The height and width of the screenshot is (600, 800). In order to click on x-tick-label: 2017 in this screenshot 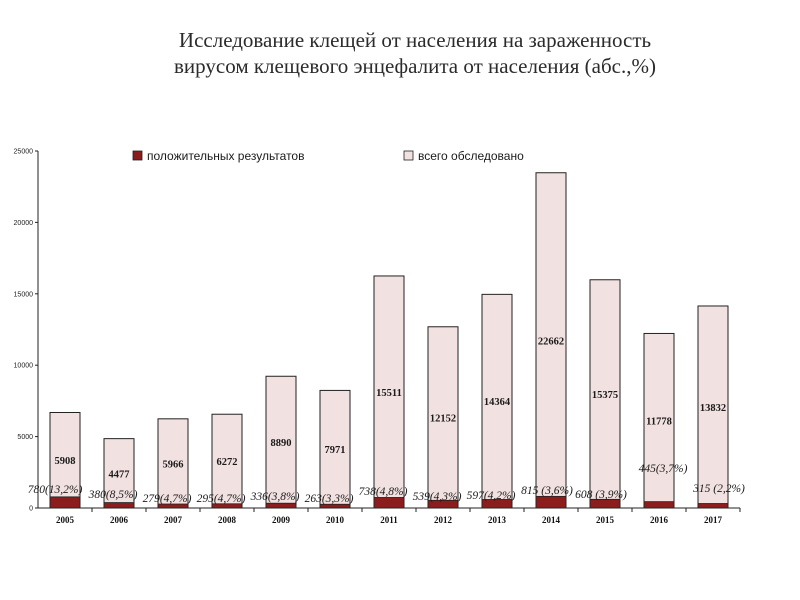, I will do `click(713, 520)`.